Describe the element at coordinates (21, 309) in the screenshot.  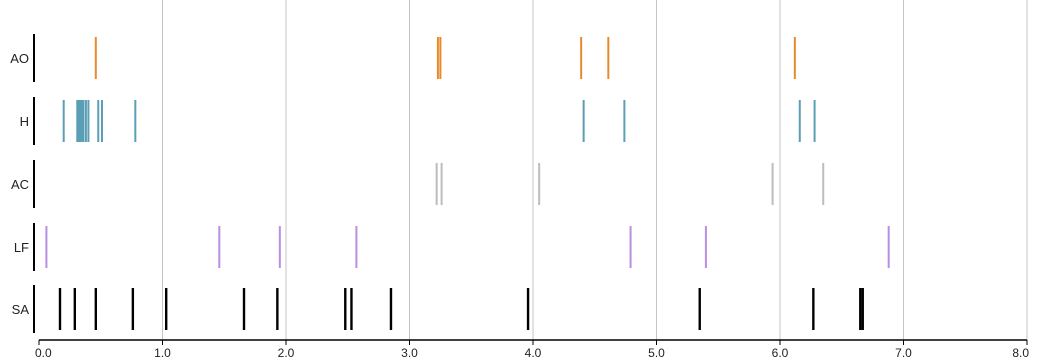
I see `row-label: SA` at that location.